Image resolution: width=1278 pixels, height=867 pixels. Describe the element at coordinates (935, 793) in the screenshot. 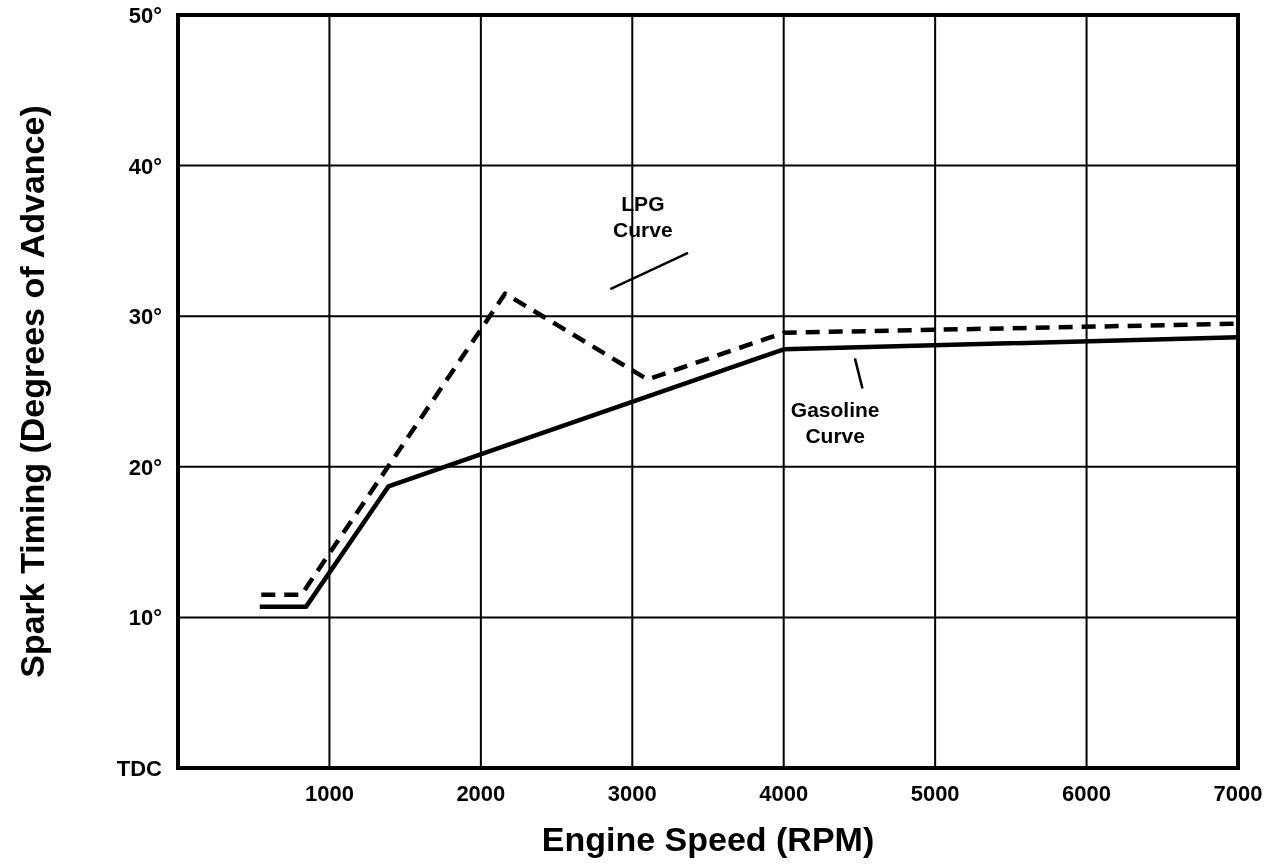

I see `x-tick-label: 5000` at that location.